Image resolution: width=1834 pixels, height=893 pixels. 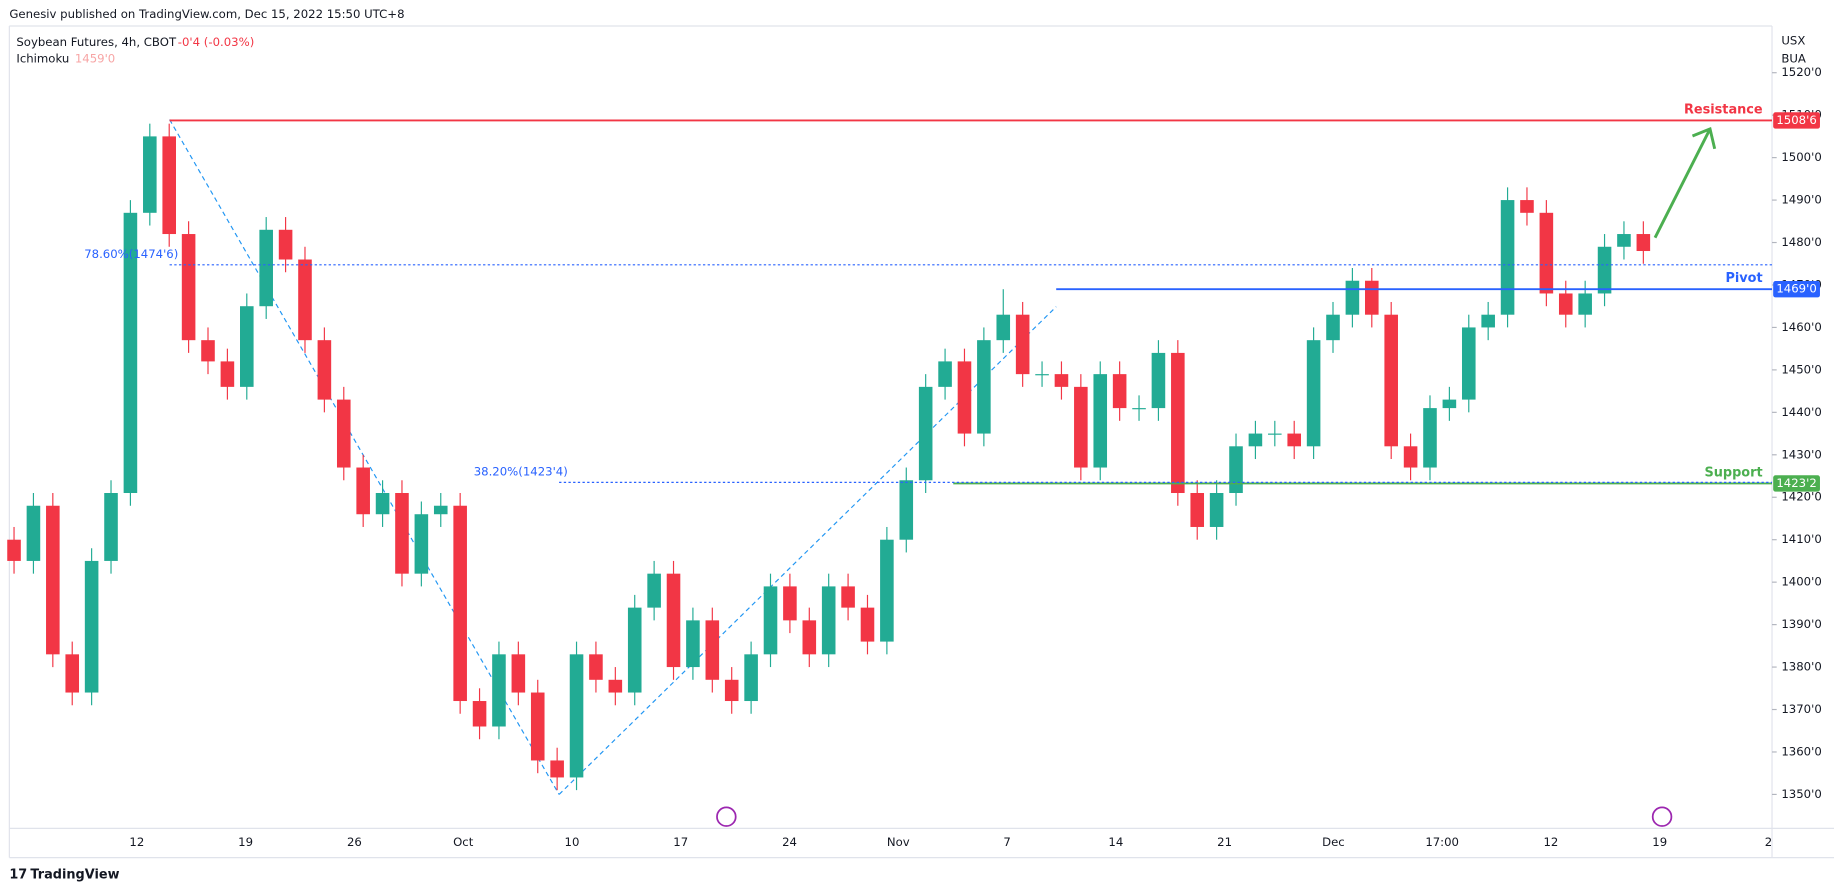 I want to click on y-tick-label: 1440'0, so click(x=1801, y=412).